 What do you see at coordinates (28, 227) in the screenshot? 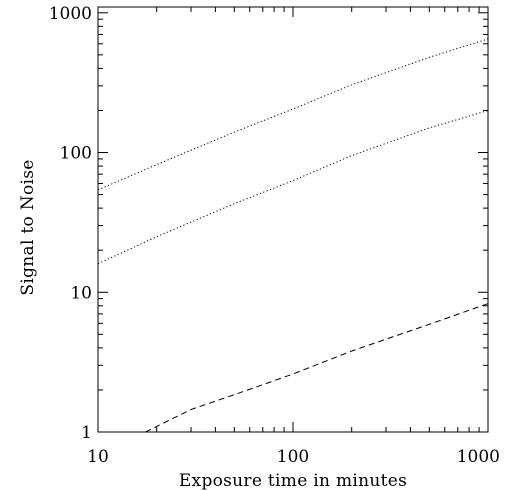
I see `y-axis-title: Signal to Noise` at bounding box center [28, 227].